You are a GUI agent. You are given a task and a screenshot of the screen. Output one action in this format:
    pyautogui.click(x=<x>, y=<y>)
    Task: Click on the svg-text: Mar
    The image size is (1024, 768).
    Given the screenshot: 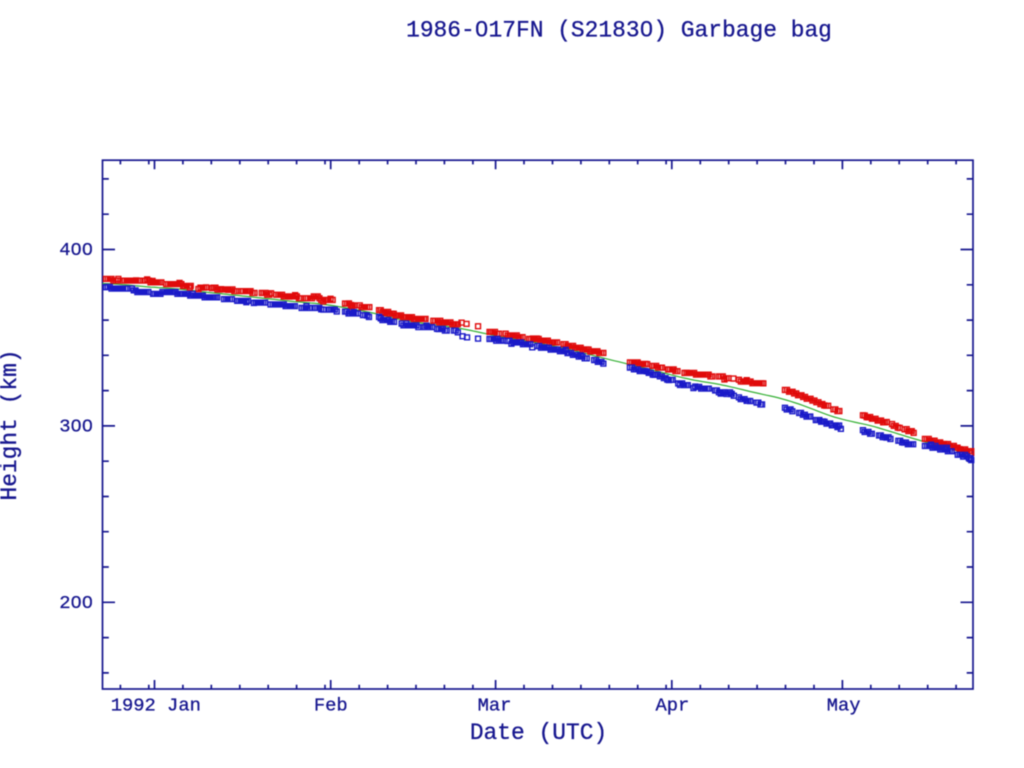 What is the action you would take?
    pyautogui.click(x=495, y=706)
    